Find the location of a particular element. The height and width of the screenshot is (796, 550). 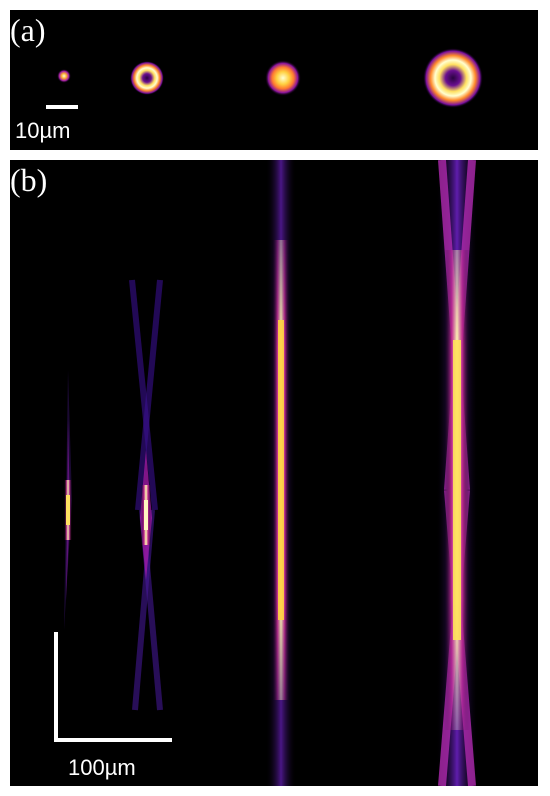

scale-bar-a-label: 10µm is located at coordinates (43, 130).